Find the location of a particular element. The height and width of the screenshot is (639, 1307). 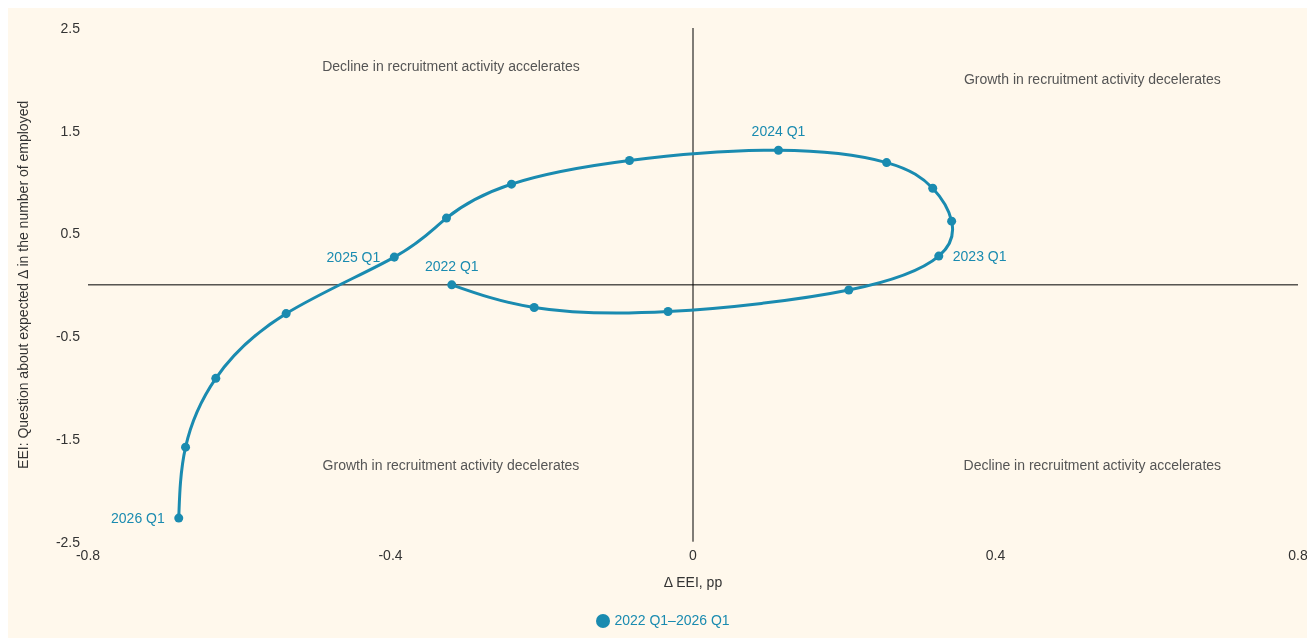

y-tick-label: 1.5 is located at coordinates (70, 130).